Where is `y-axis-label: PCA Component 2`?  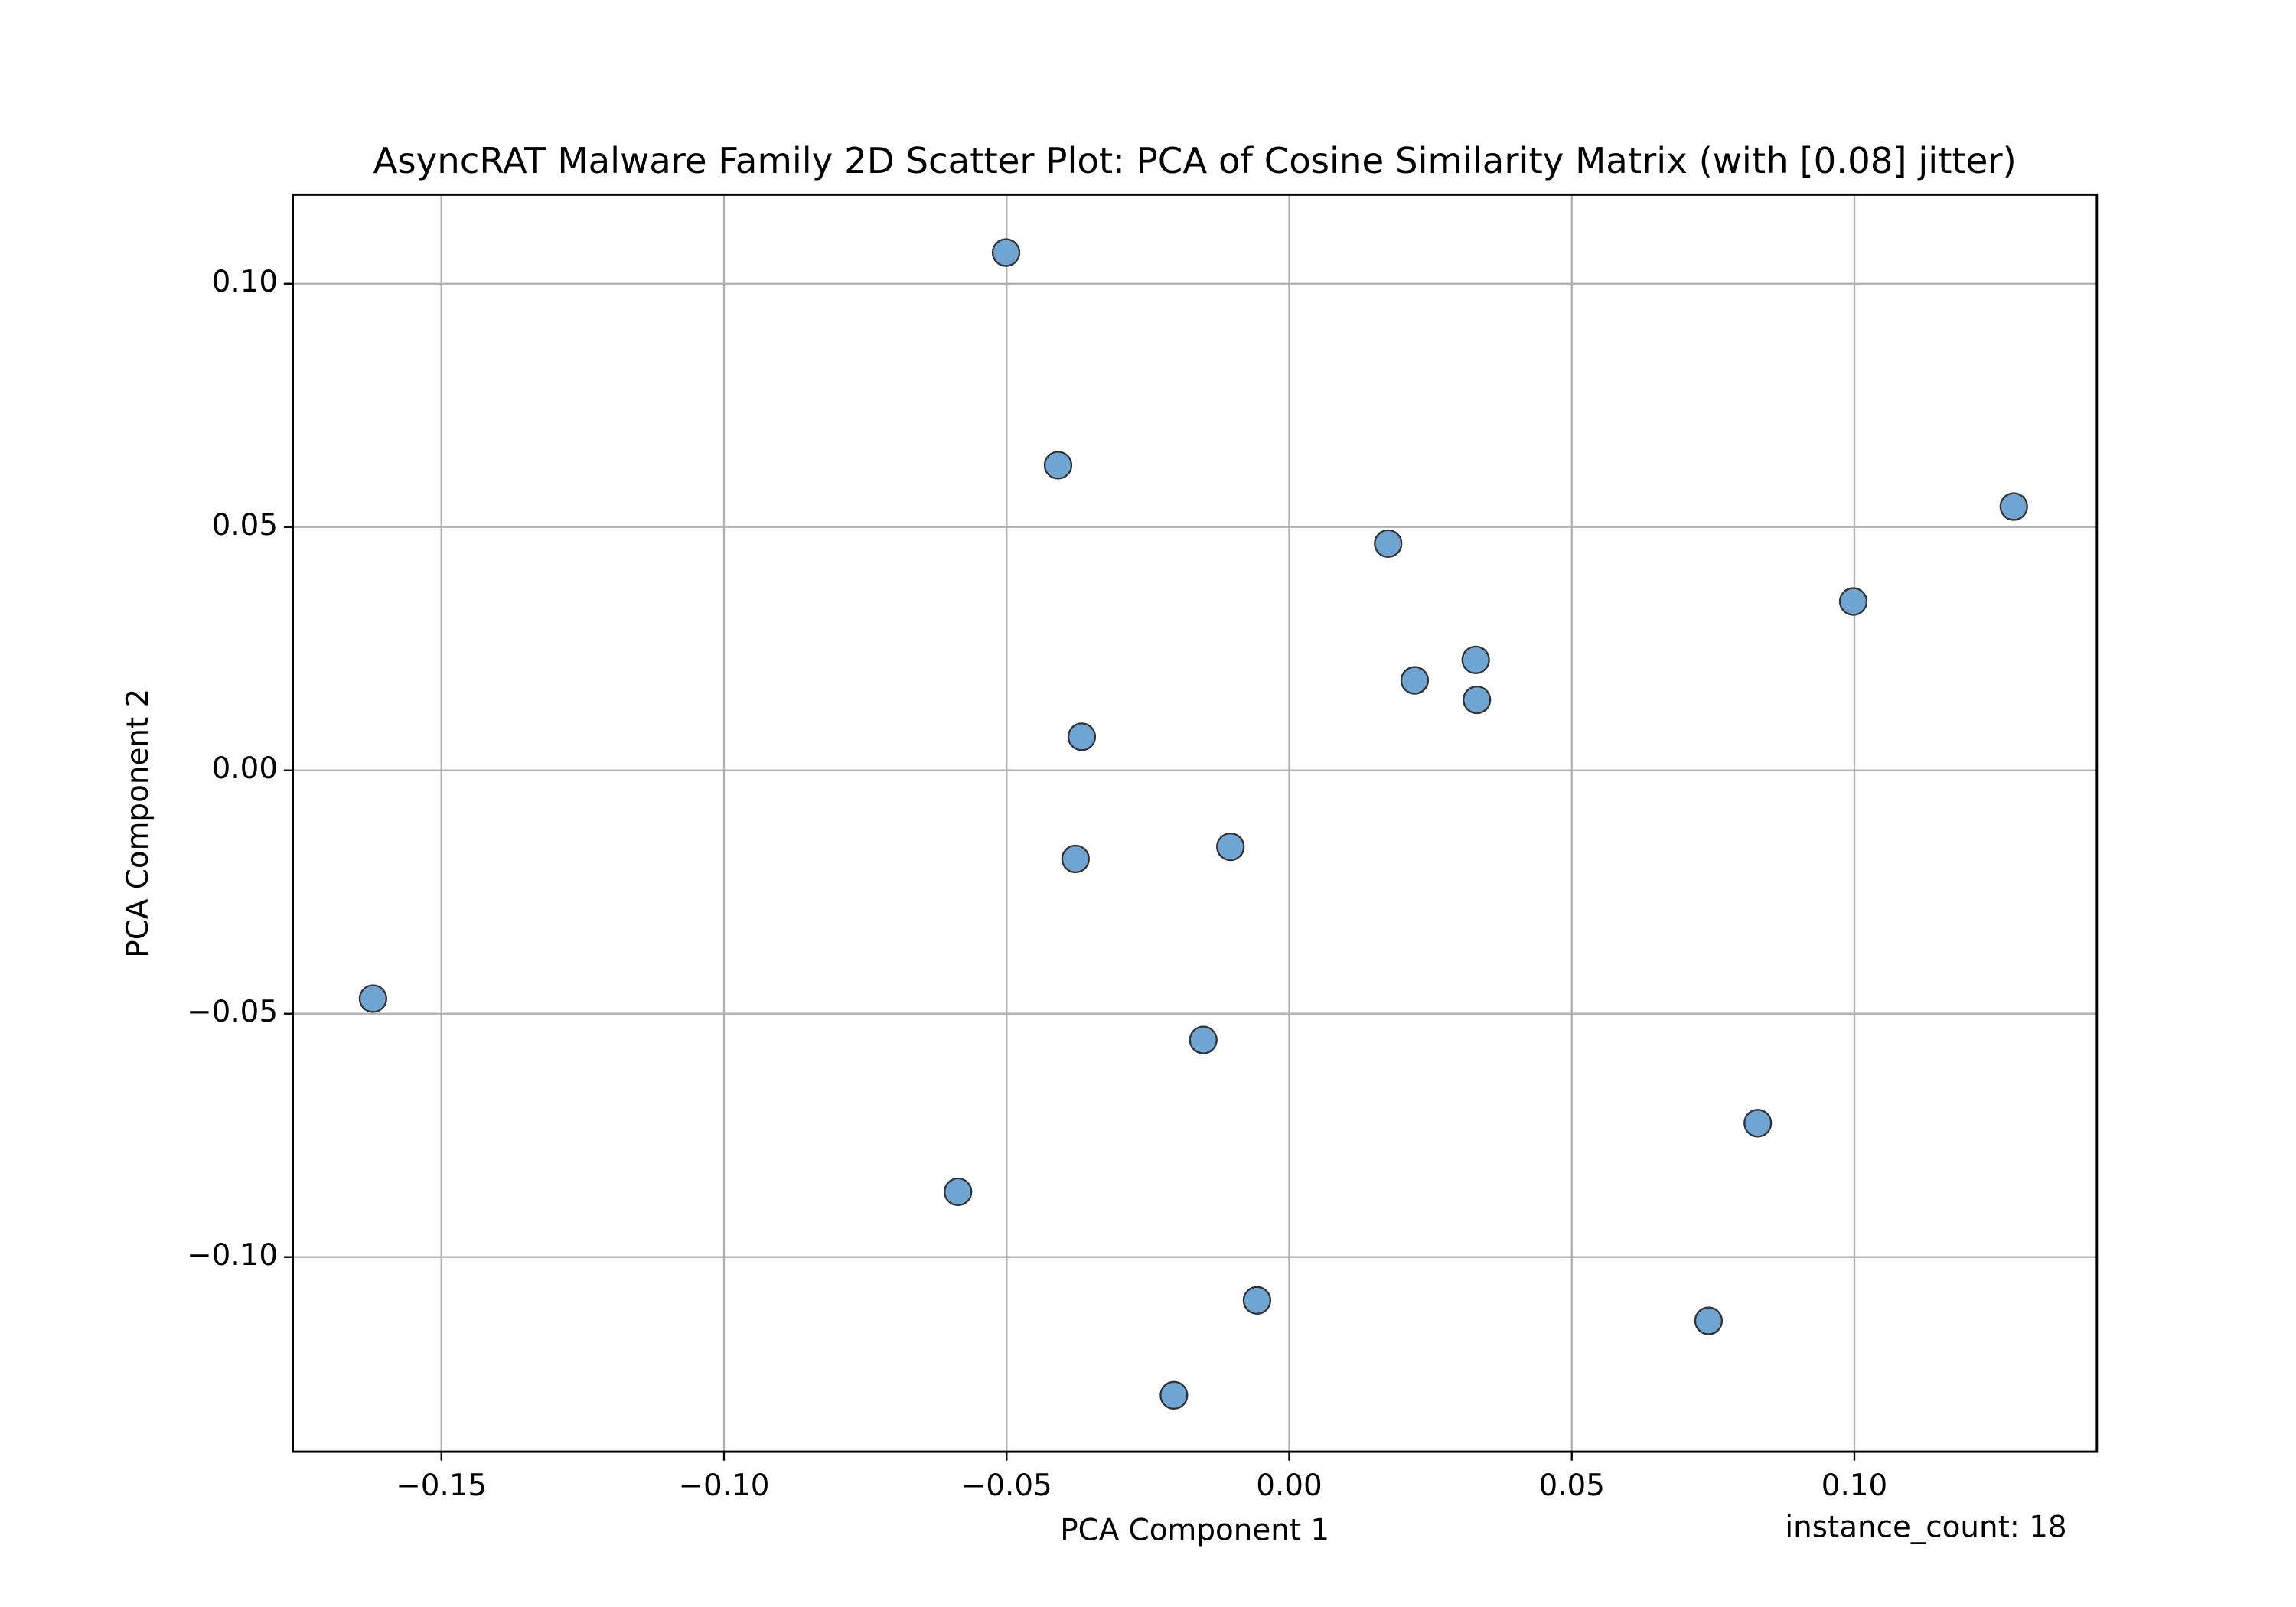
y-axis-label: PCA Component 2 is located at coordinates (138, 823).